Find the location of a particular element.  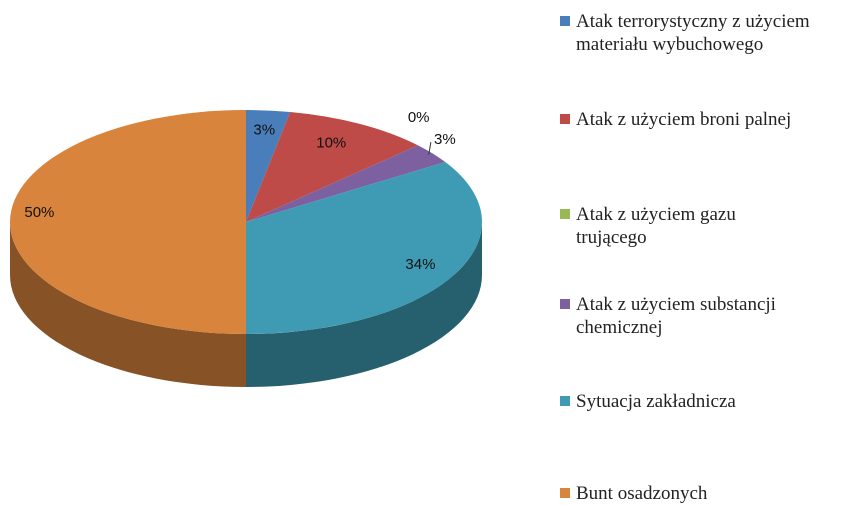

legend-label: Sytuacja zakładnicza is located at coordinates (656, 401).